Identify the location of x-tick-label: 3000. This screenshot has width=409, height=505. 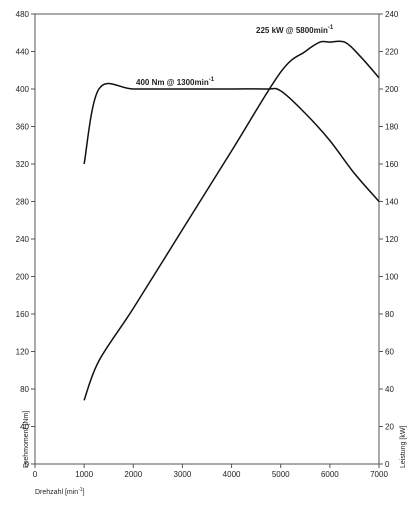
(183, 474).